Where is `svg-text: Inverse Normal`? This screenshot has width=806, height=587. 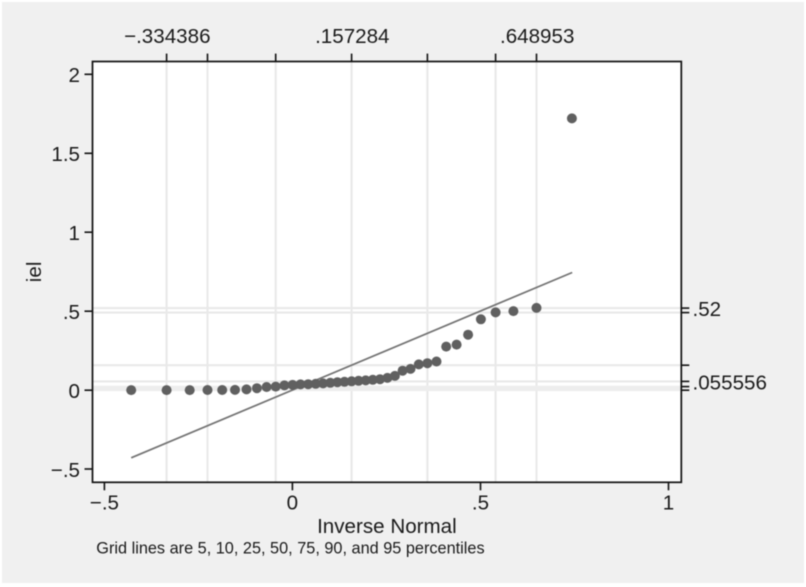
svg-text: Inverse Normal is located at coordinates (387, 526).